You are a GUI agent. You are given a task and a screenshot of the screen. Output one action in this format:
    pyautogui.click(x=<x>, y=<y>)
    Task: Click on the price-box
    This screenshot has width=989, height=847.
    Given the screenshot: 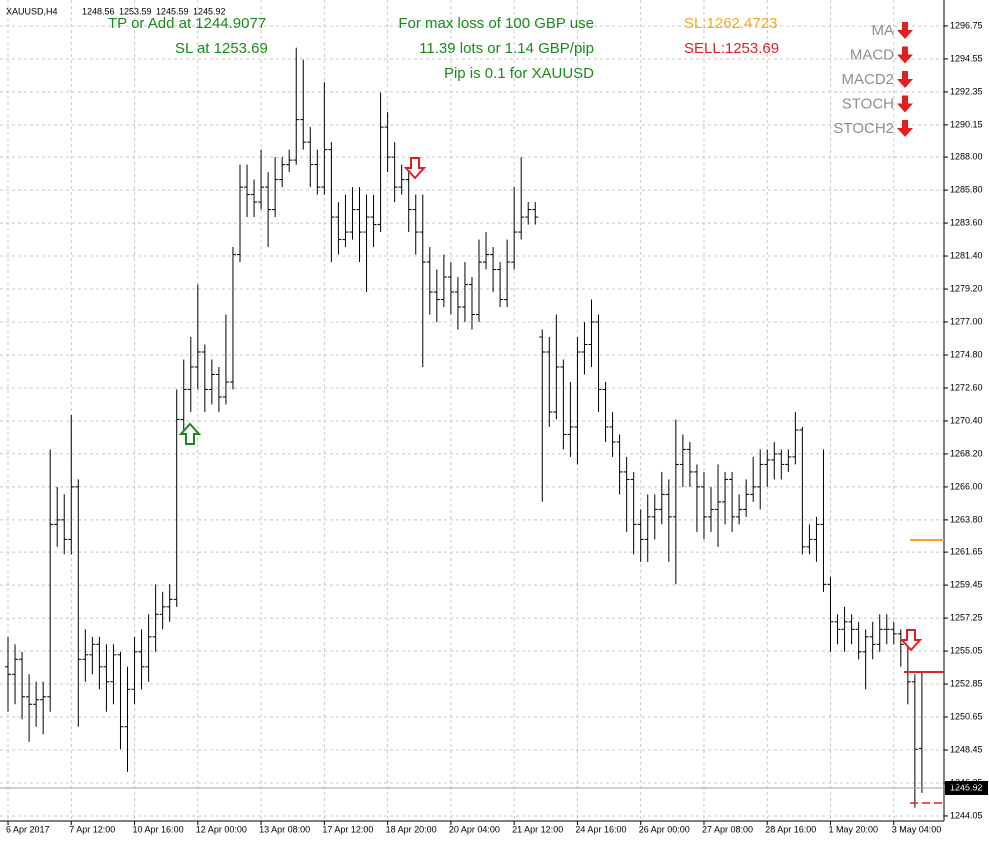 What is the action you would take?
    pyautogui.click(x=966, y=788)
    